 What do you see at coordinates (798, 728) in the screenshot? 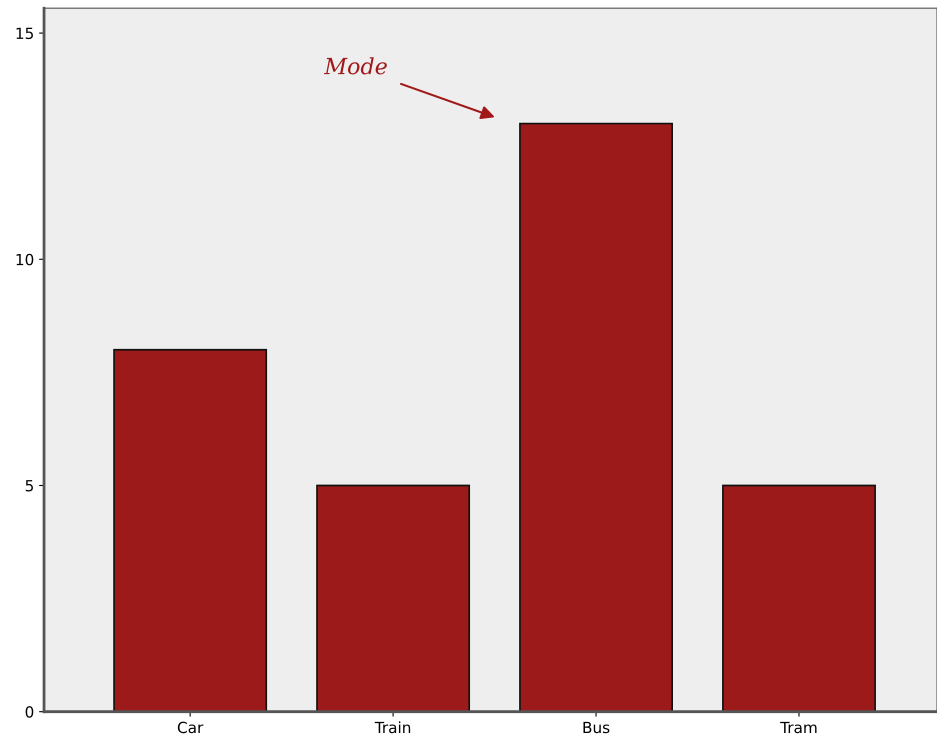
I see `x-tick-label: Tram` at bounding box center [798, 728].